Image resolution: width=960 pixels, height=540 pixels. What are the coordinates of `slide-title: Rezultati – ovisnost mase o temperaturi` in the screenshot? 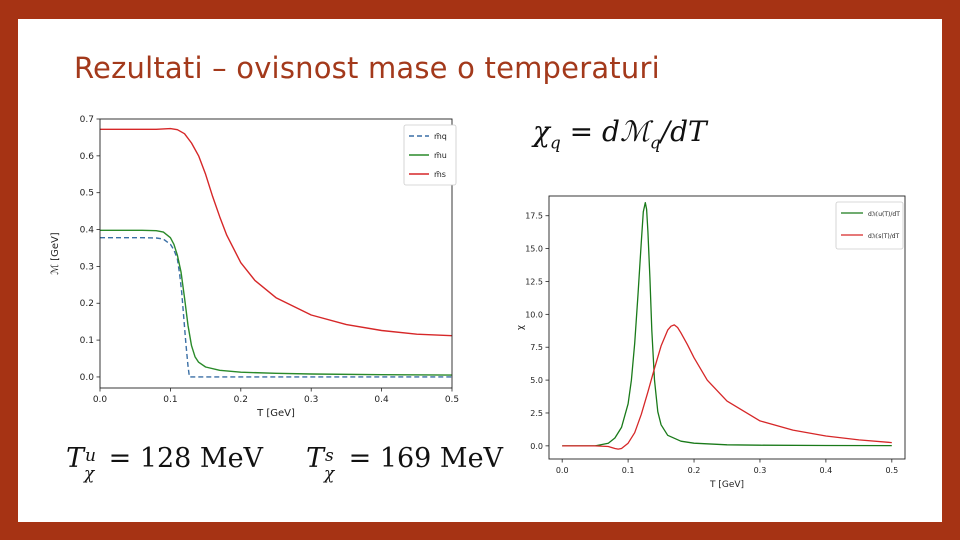 It's located at (367, 68).